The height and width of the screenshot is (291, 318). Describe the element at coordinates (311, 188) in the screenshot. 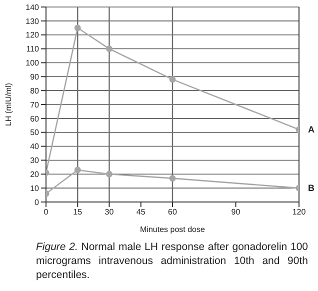

I see `series-label: B` at that location.